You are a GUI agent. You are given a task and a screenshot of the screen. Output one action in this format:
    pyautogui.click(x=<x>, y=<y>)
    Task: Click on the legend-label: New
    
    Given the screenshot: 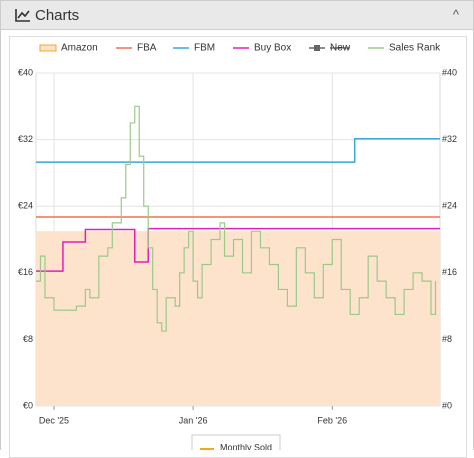 What is the action you would take?
    pyautogui.click(x=340, y=48)
    